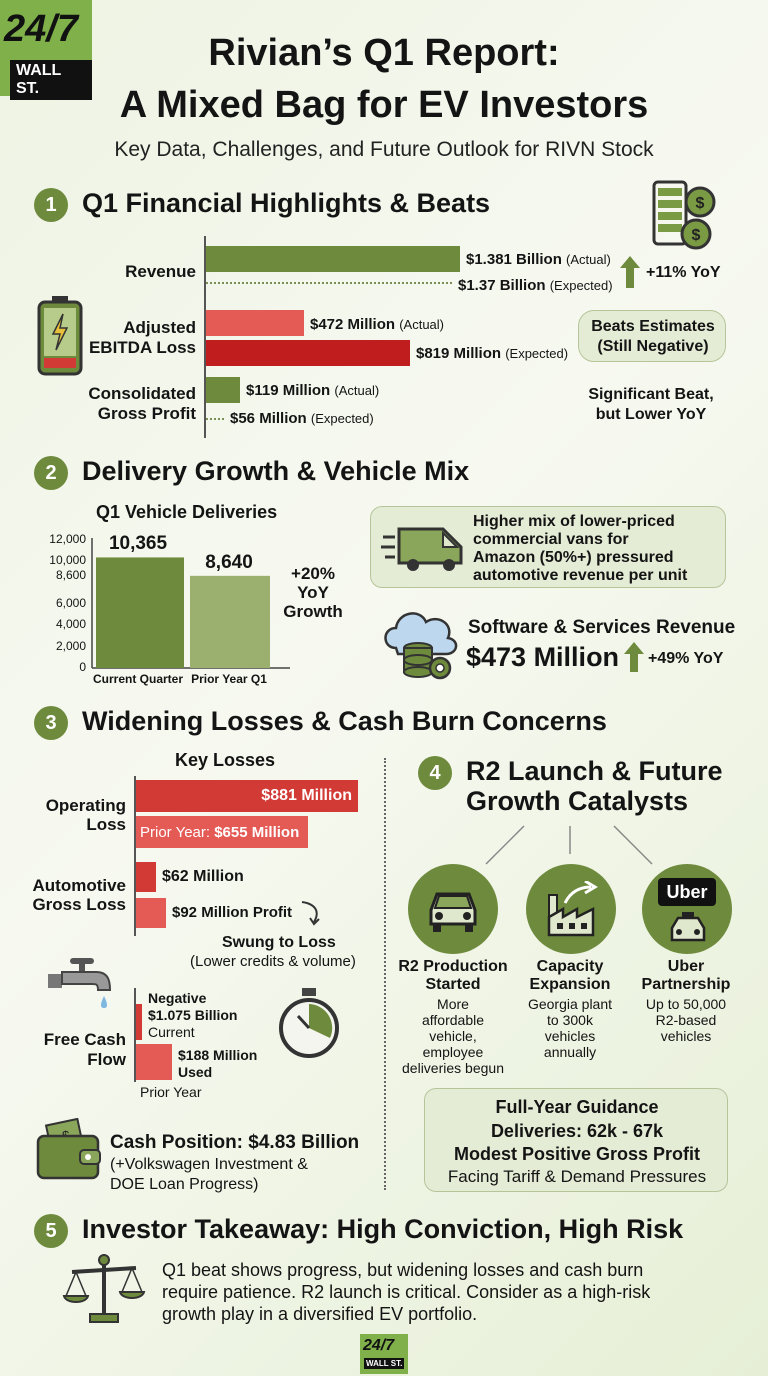  Describe the element at coordinates (229, 562) in the screenshot. I see `deliveries-value-label: 8,640` at that location.